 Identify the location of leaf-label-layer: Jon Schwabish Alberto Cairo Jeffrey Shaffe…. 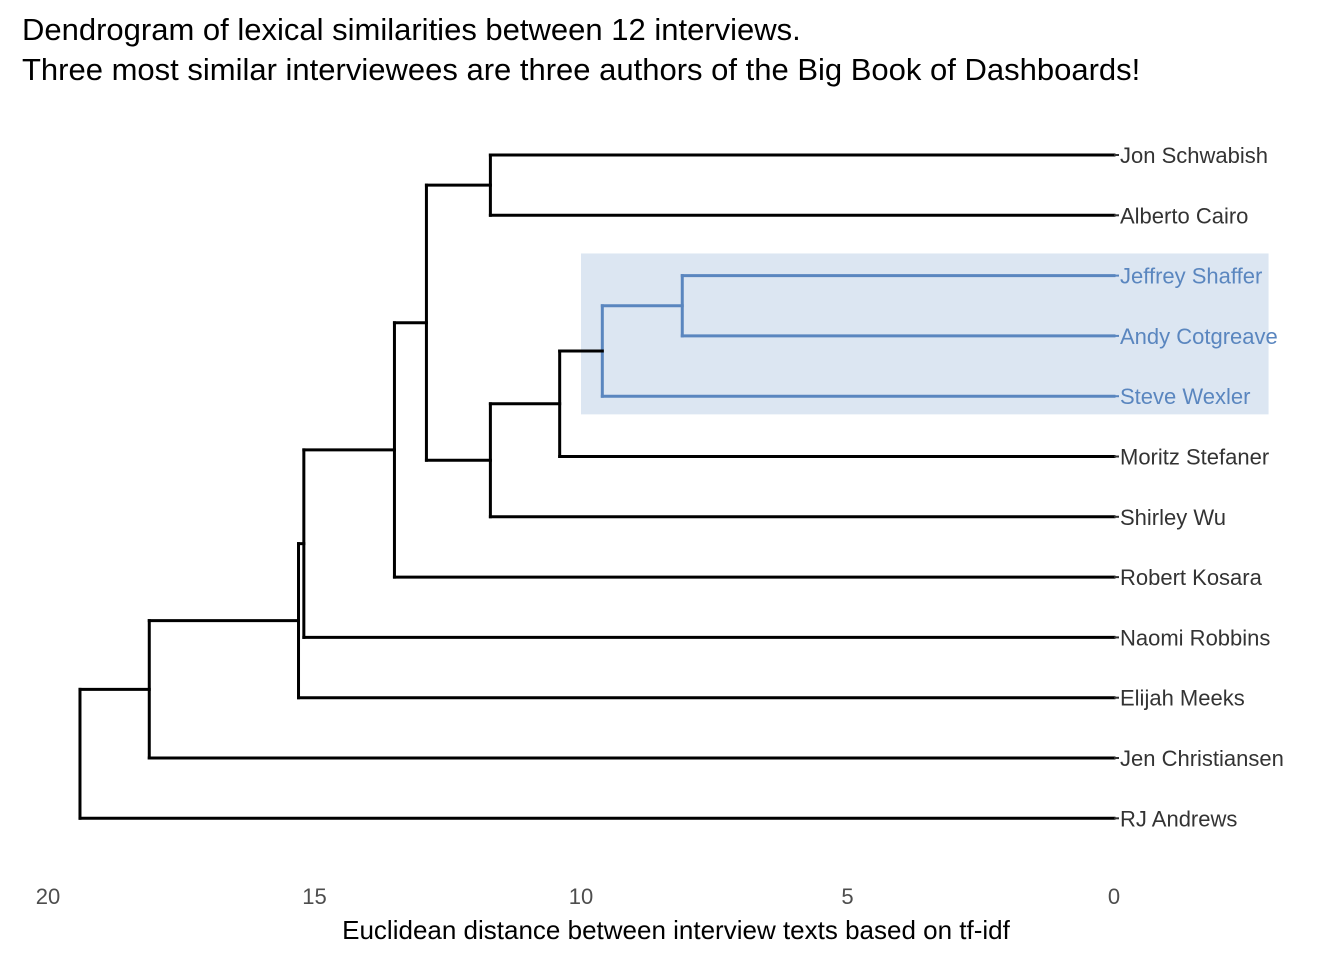
(1199, 487).